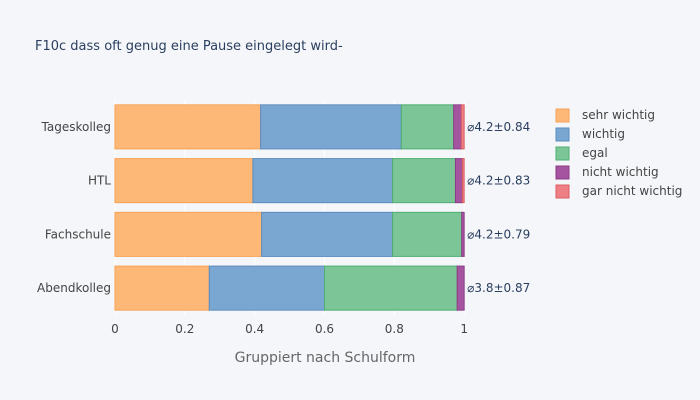 This screenshot has width=700, height=400. Describe the element at coordinates (394, 329) in the screenshot. I see `x-tick-label: 0.8` at that location.